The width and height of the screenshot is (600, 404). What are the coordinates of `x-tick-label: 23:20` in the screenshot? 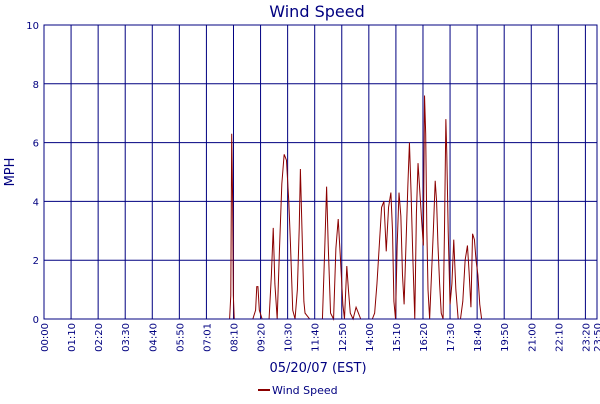 It's located at (586, 337).